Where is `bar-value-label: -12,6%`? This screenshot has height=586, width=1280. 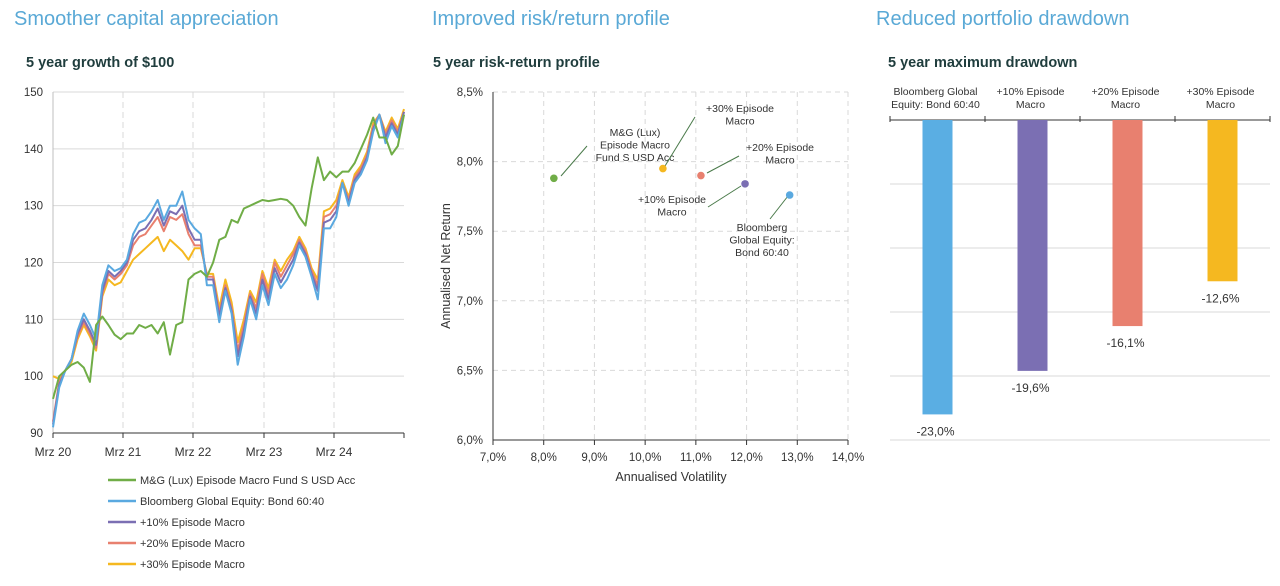 bar-value-label: -12,6% is located at coordinates (1220, 298).